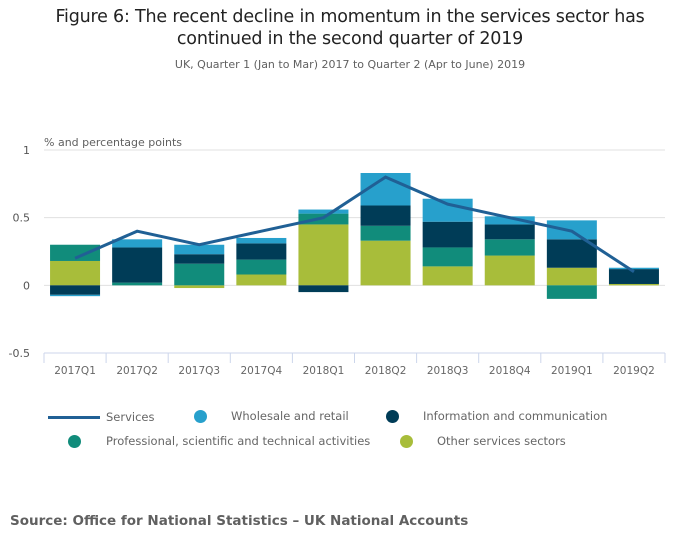  What do you see at coordinates (290, 416) in the screenshot?
I see `legend-label: Wholesale and retail` at bounding box center [290, 416].